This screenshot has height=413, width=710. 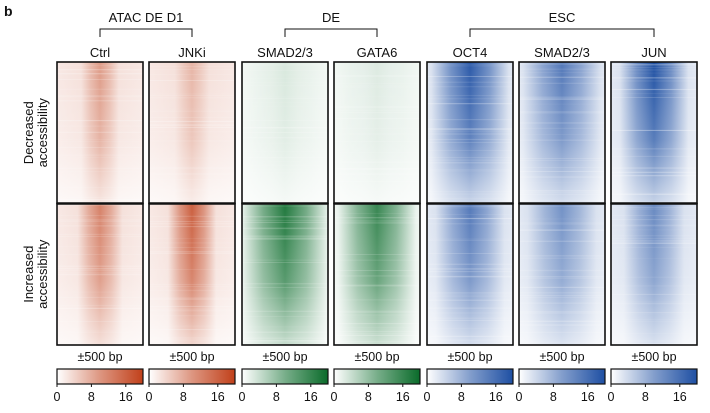 I want to click on group-header: ATAC DE D1, so click(x=146, y=23).